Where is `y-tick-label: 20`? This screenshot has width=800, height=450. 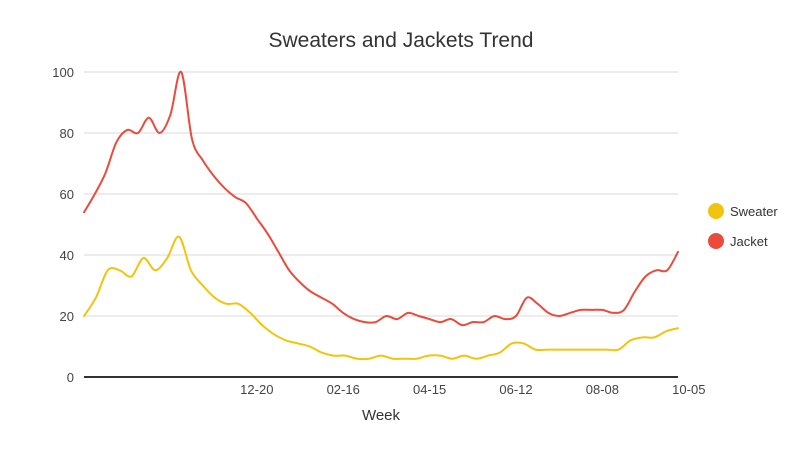 y-tick-label: 20 is located at coordinates (67, 316).